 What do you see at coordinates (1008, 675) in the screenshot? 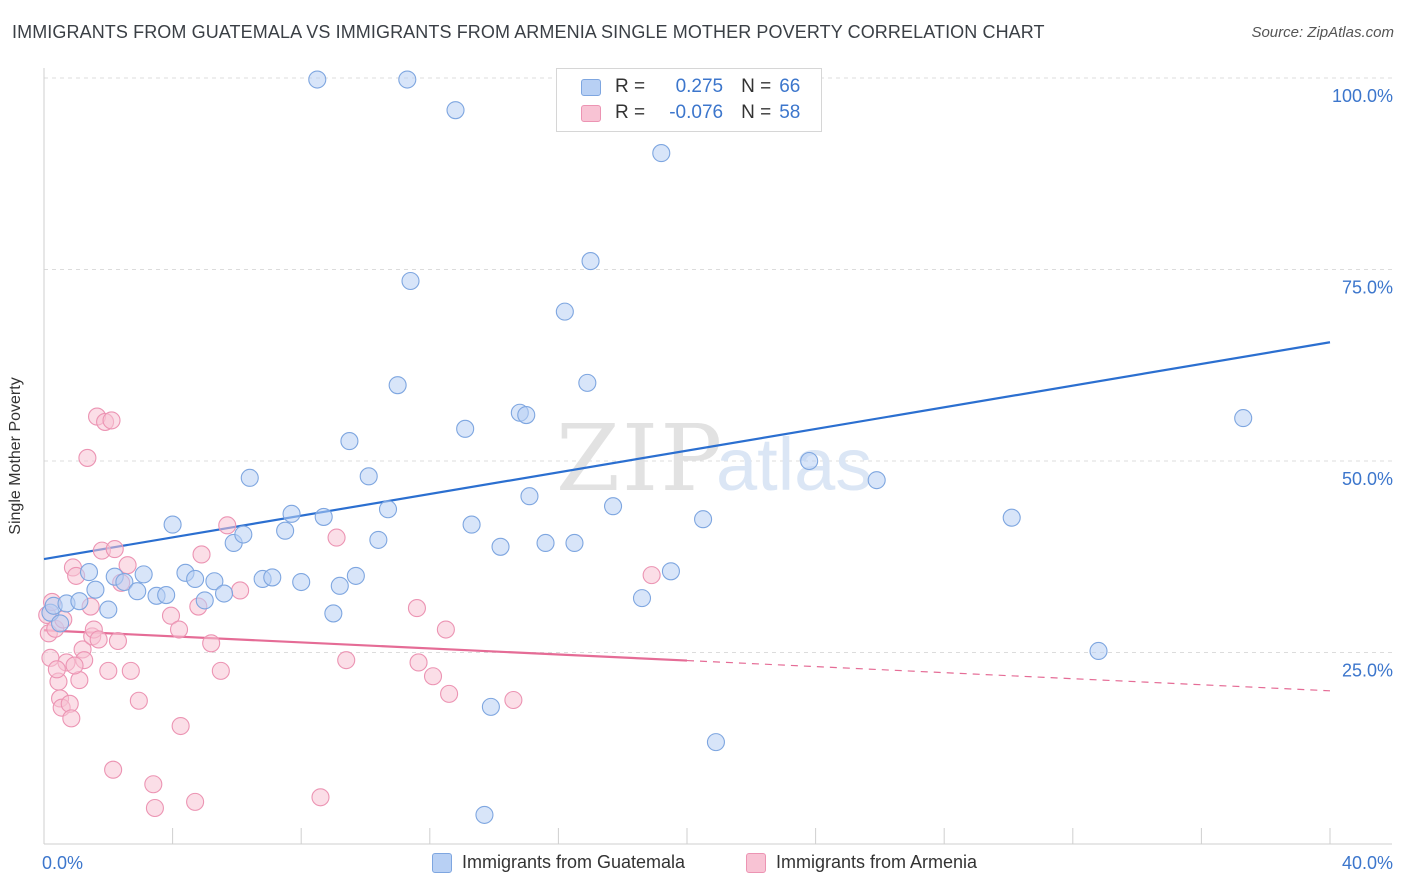
I see `trend-line-armenia-projection` at bounding box center [1008, 675].